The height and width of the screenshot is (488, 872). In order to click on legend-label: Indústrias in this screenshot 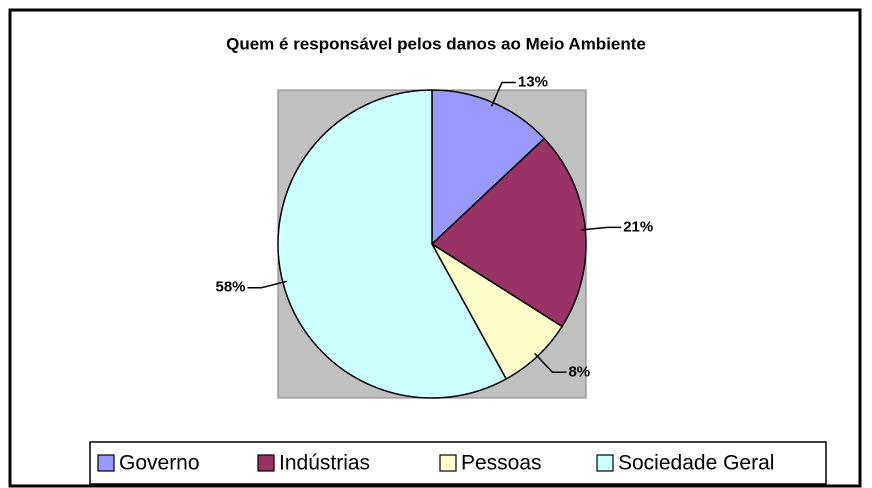, I will do `click(324, 463)`.